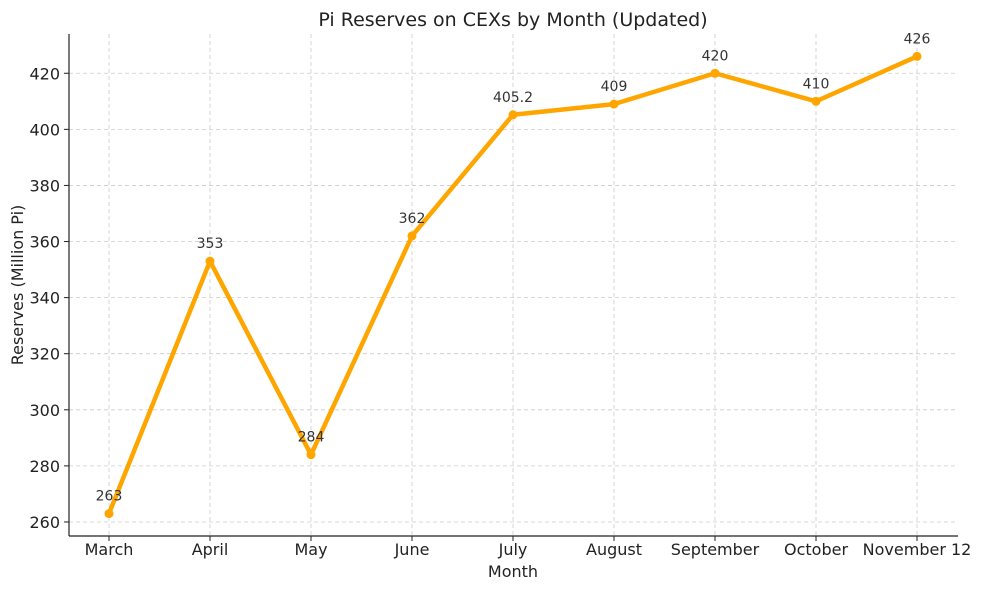 The image size is (984, 594). I want to click on data-label: 409, so click(614, 87).